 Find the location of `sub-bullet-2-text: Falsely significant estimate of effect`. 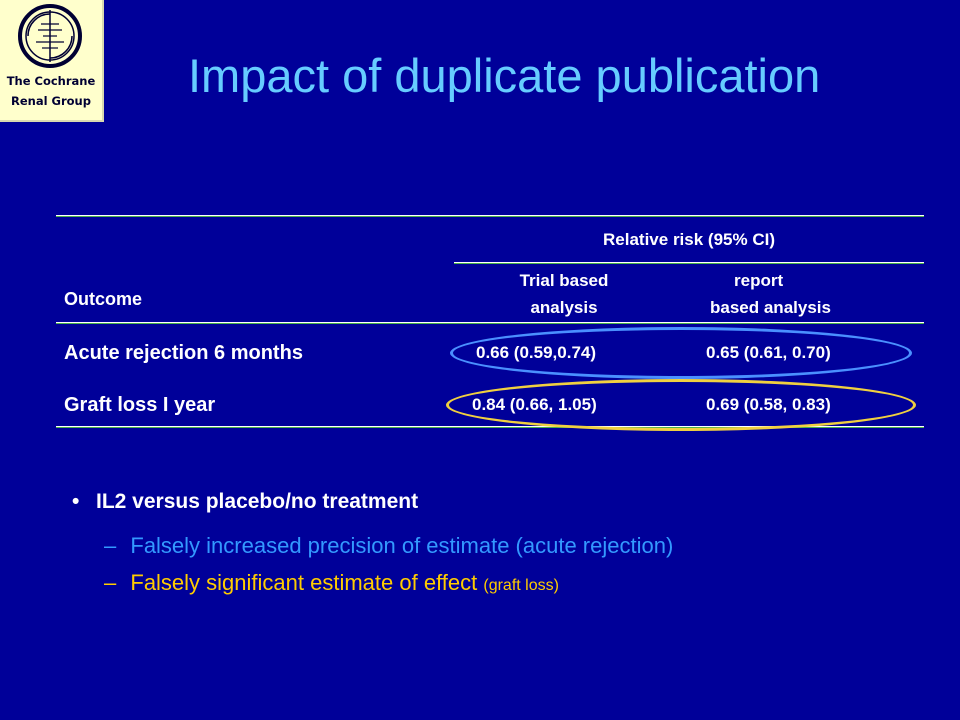

sub-bullet-2-text: Falsely significant estimate of effect is located at coordinates (304, 582).